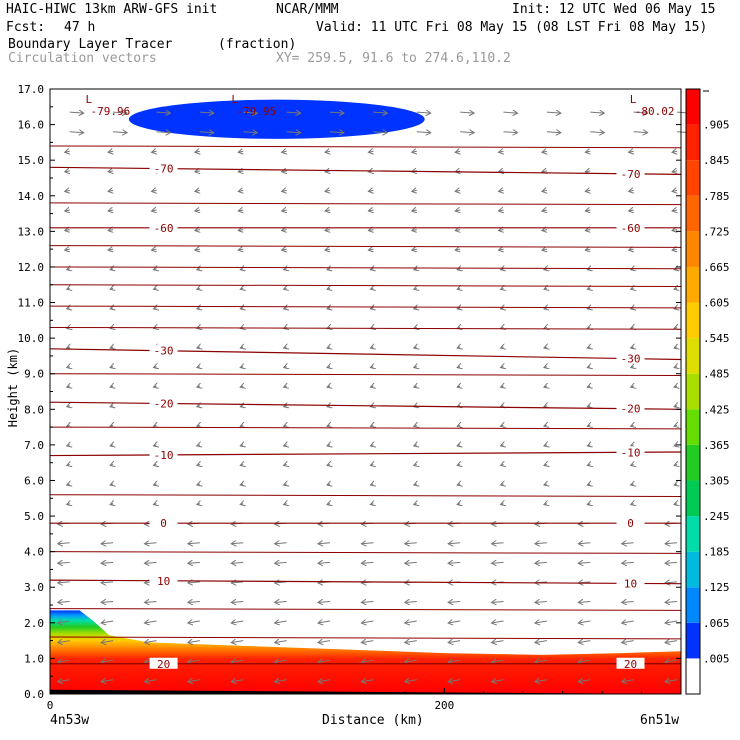  I want to click on forecast-label: Fcst:, so click(26, 27).